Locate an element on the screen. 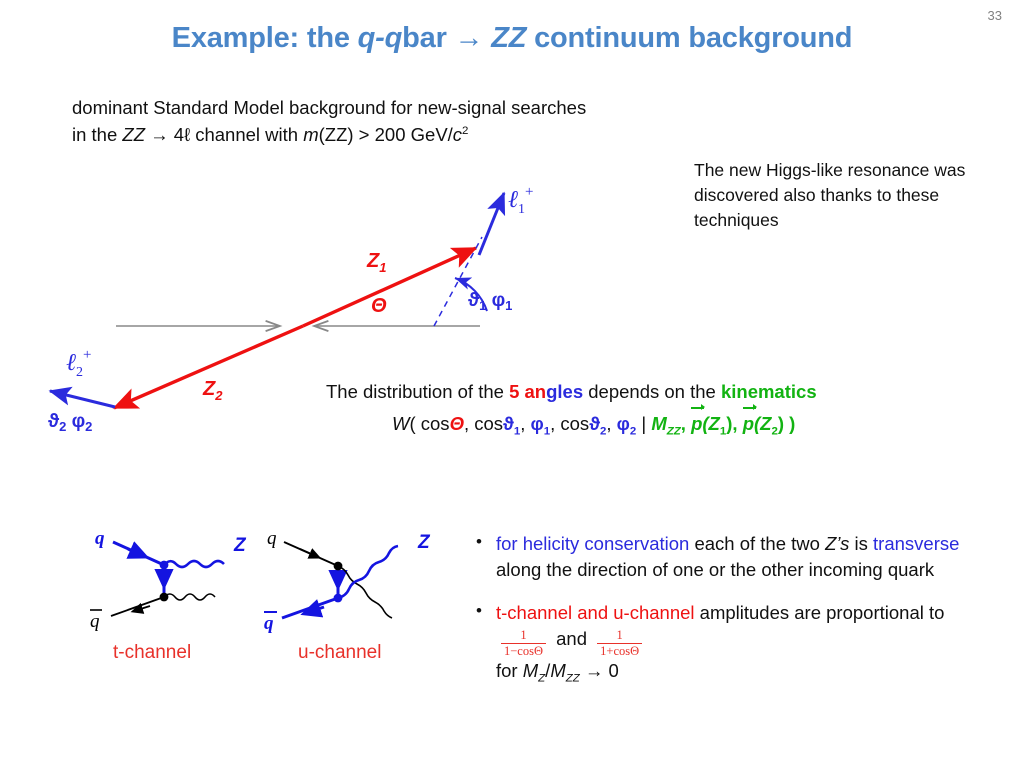 Image resolution: width=1024 pixels, height=768 pixels. formula-phi1: φ is located at coordinates (537, 423).